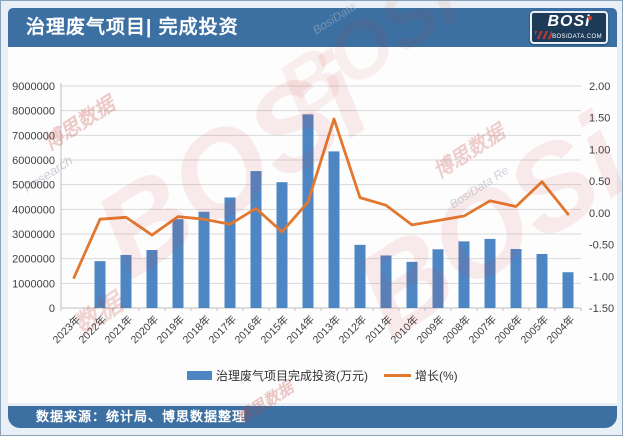 Image resolution: width=623 pixels, height=436 pixels. Describe the element at coordinates (326, 329) in the screenshot. I see `svg-text: 2013年` at that location.